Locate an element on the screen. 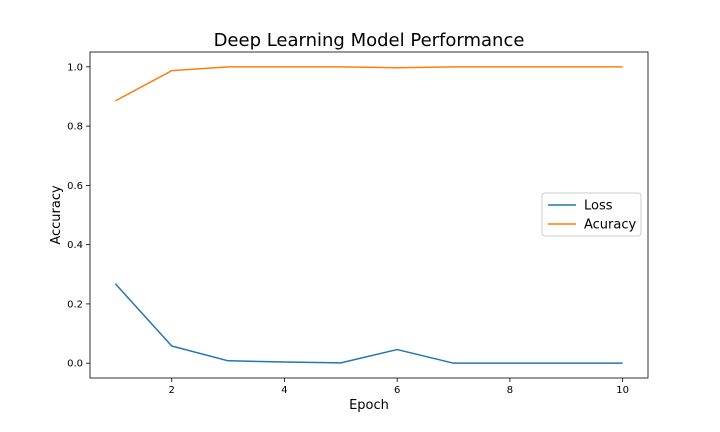 This screenshot has height=432, width=720. y-tick-label: 0.8 is located at coordinates (75, 127).